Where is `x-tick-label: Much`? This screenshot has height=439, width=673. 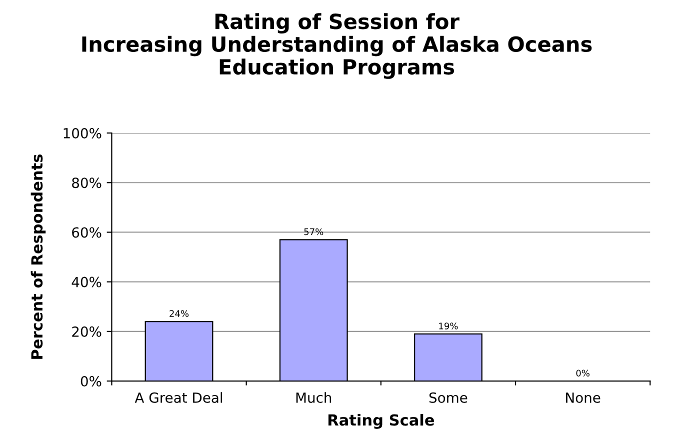 x-tick-label: Much is located at coordinates (314, 397).